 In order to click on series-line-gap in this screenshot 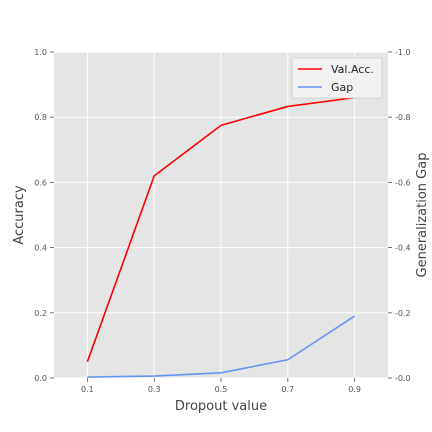, I will do `click(221, 346)`.